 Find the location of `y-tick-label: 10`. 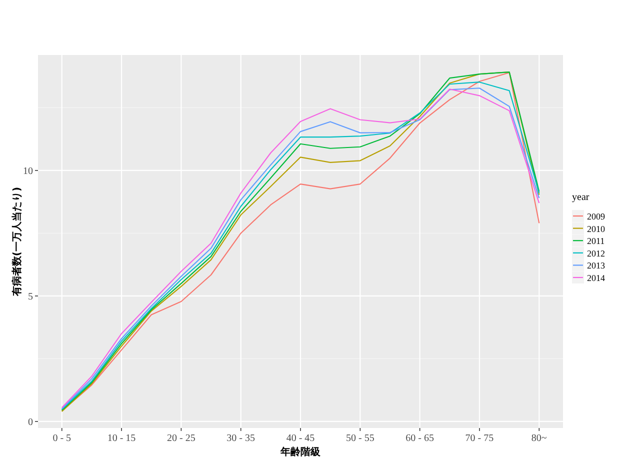

y-tick-label: 10 is located at coordinates (28, 171).